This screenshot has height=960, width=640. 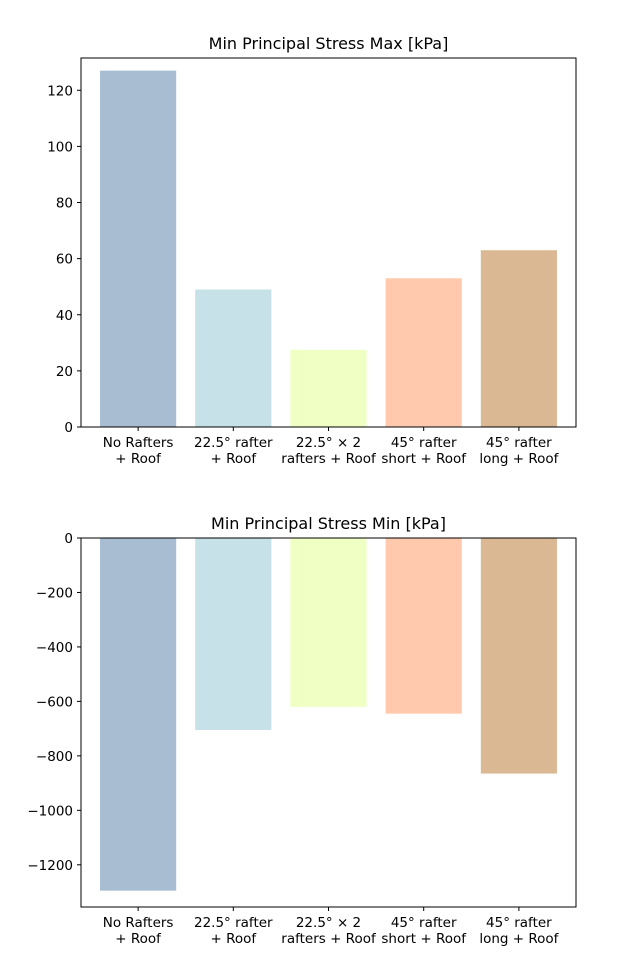 What do you see at coordinates (64, 260) in the screenshot?
I see `y-tick-label: 60` at bounding box center [64, 260].